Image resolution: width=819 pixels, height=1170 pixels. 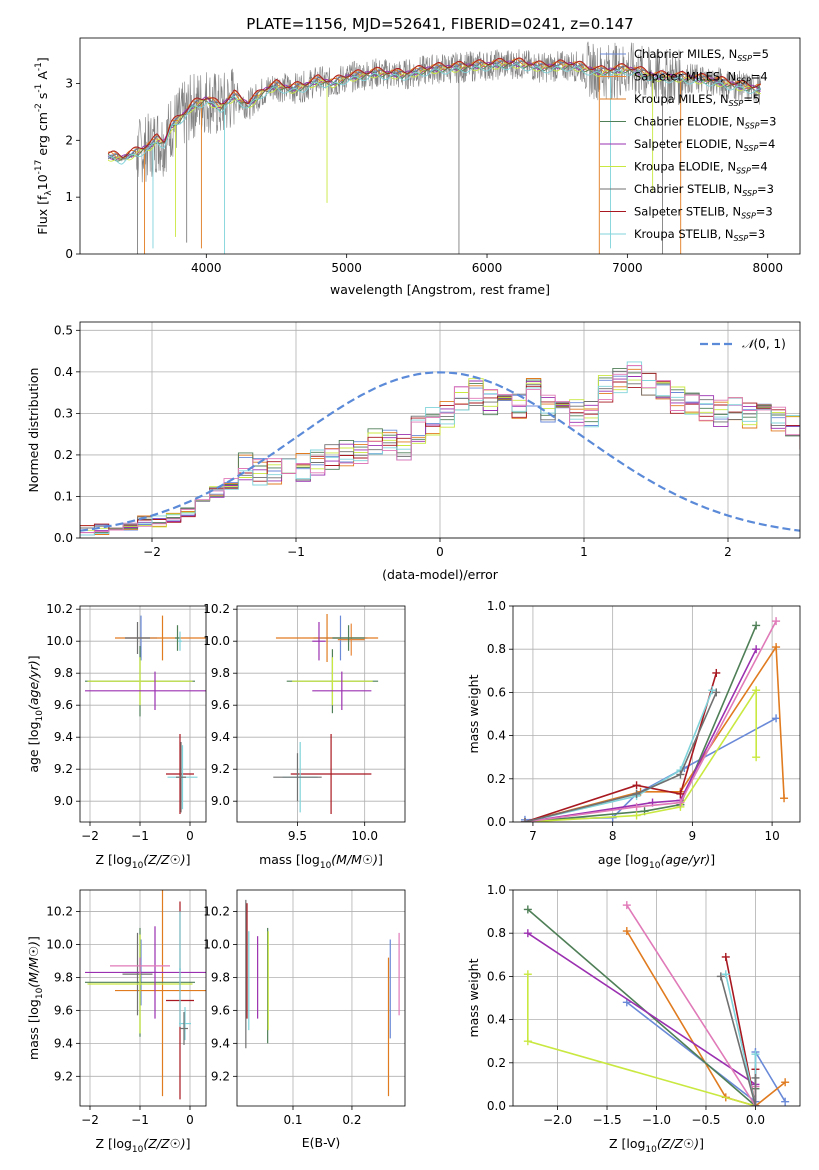 What do you see at coordinates (364, 836) in the screenshot?
I see `x-tick-label: 10.0` at bounding box center [364, 836].